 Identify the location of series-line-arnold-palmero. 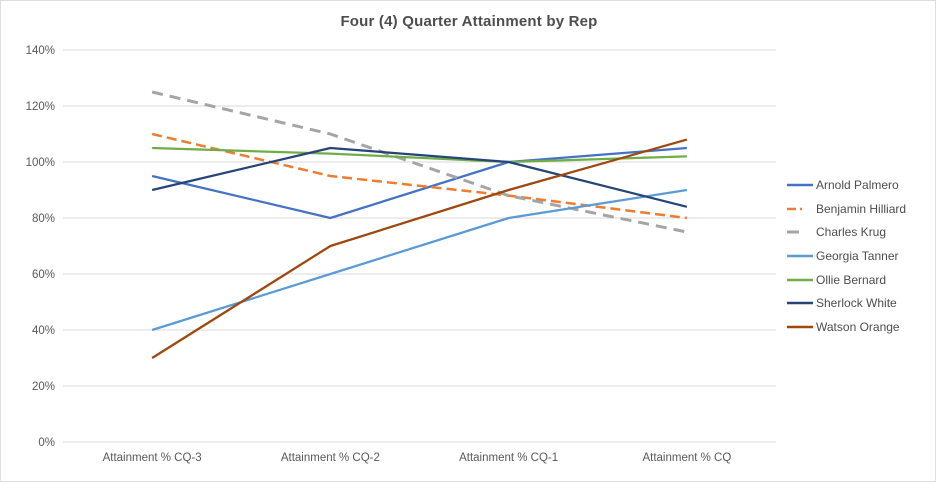
(419, 183).